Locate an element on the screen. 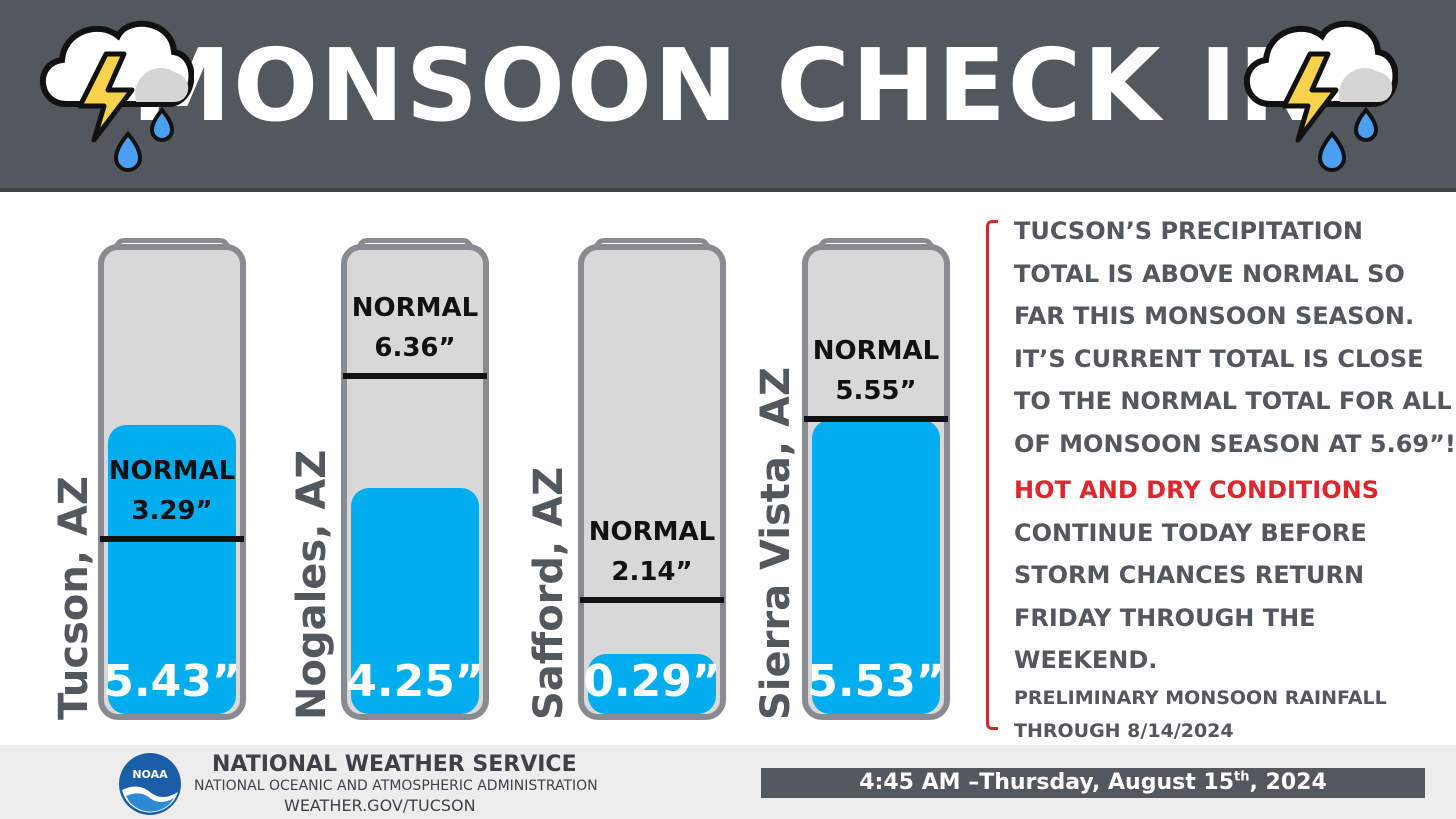 This screenshot has width=1456, height=819. station-label: Tucson, AZ is located at coordinates (74, 598).